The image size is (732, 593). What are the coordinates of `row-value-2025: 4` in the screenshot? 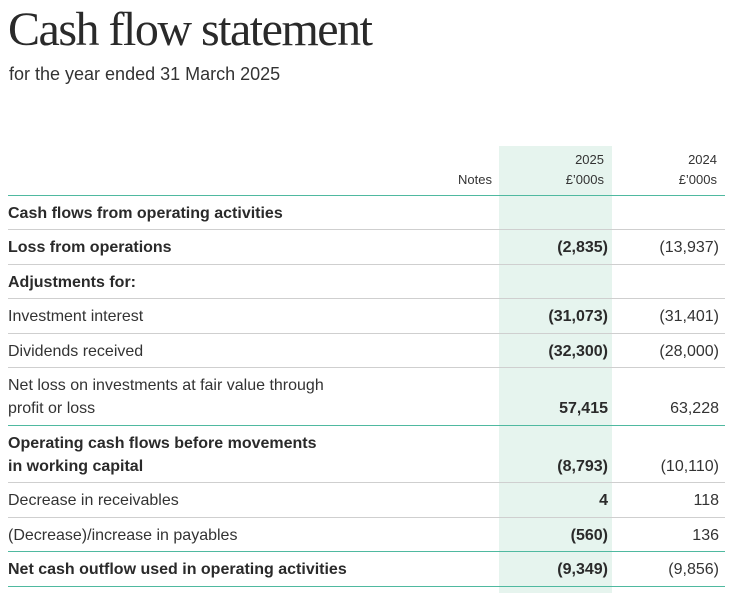 It's located at (603, 500).